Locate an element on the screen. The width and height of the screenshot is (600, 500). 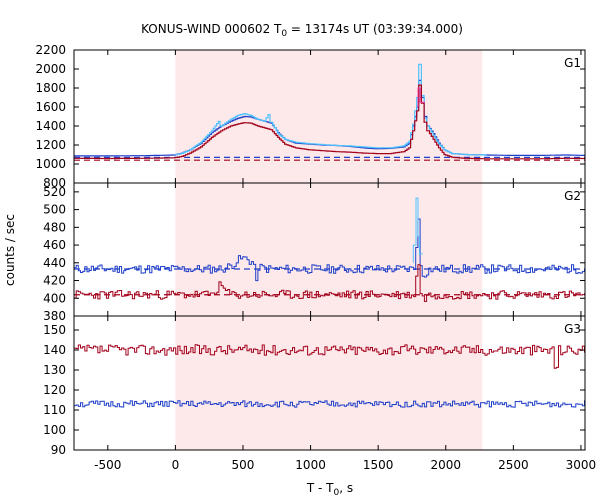
x-tick-label: 2500 is located at coordinates (513, 465).